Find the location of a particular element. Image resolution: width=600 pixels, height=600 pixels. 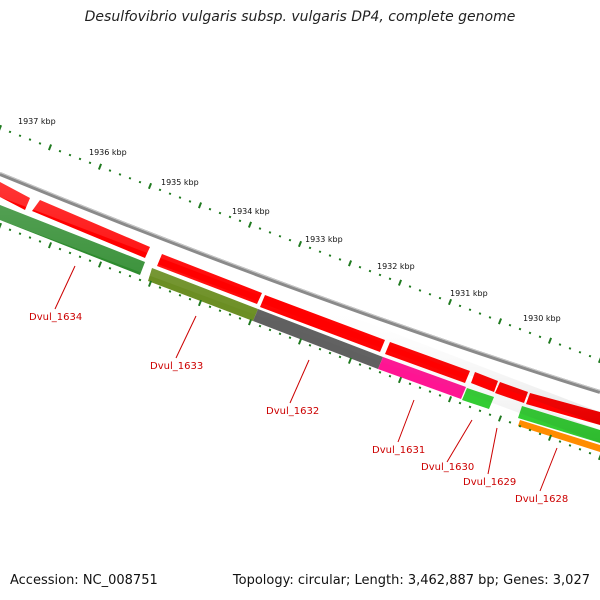

kbp-label: 1935 kbp is located at coordinates (180, 182).